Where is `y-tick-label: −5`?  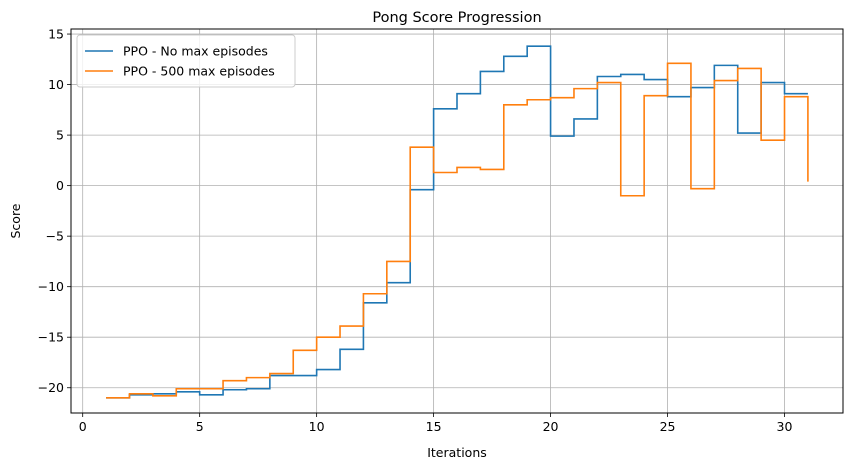 y-tick-label: −5 is located at coordinates (55, 236).